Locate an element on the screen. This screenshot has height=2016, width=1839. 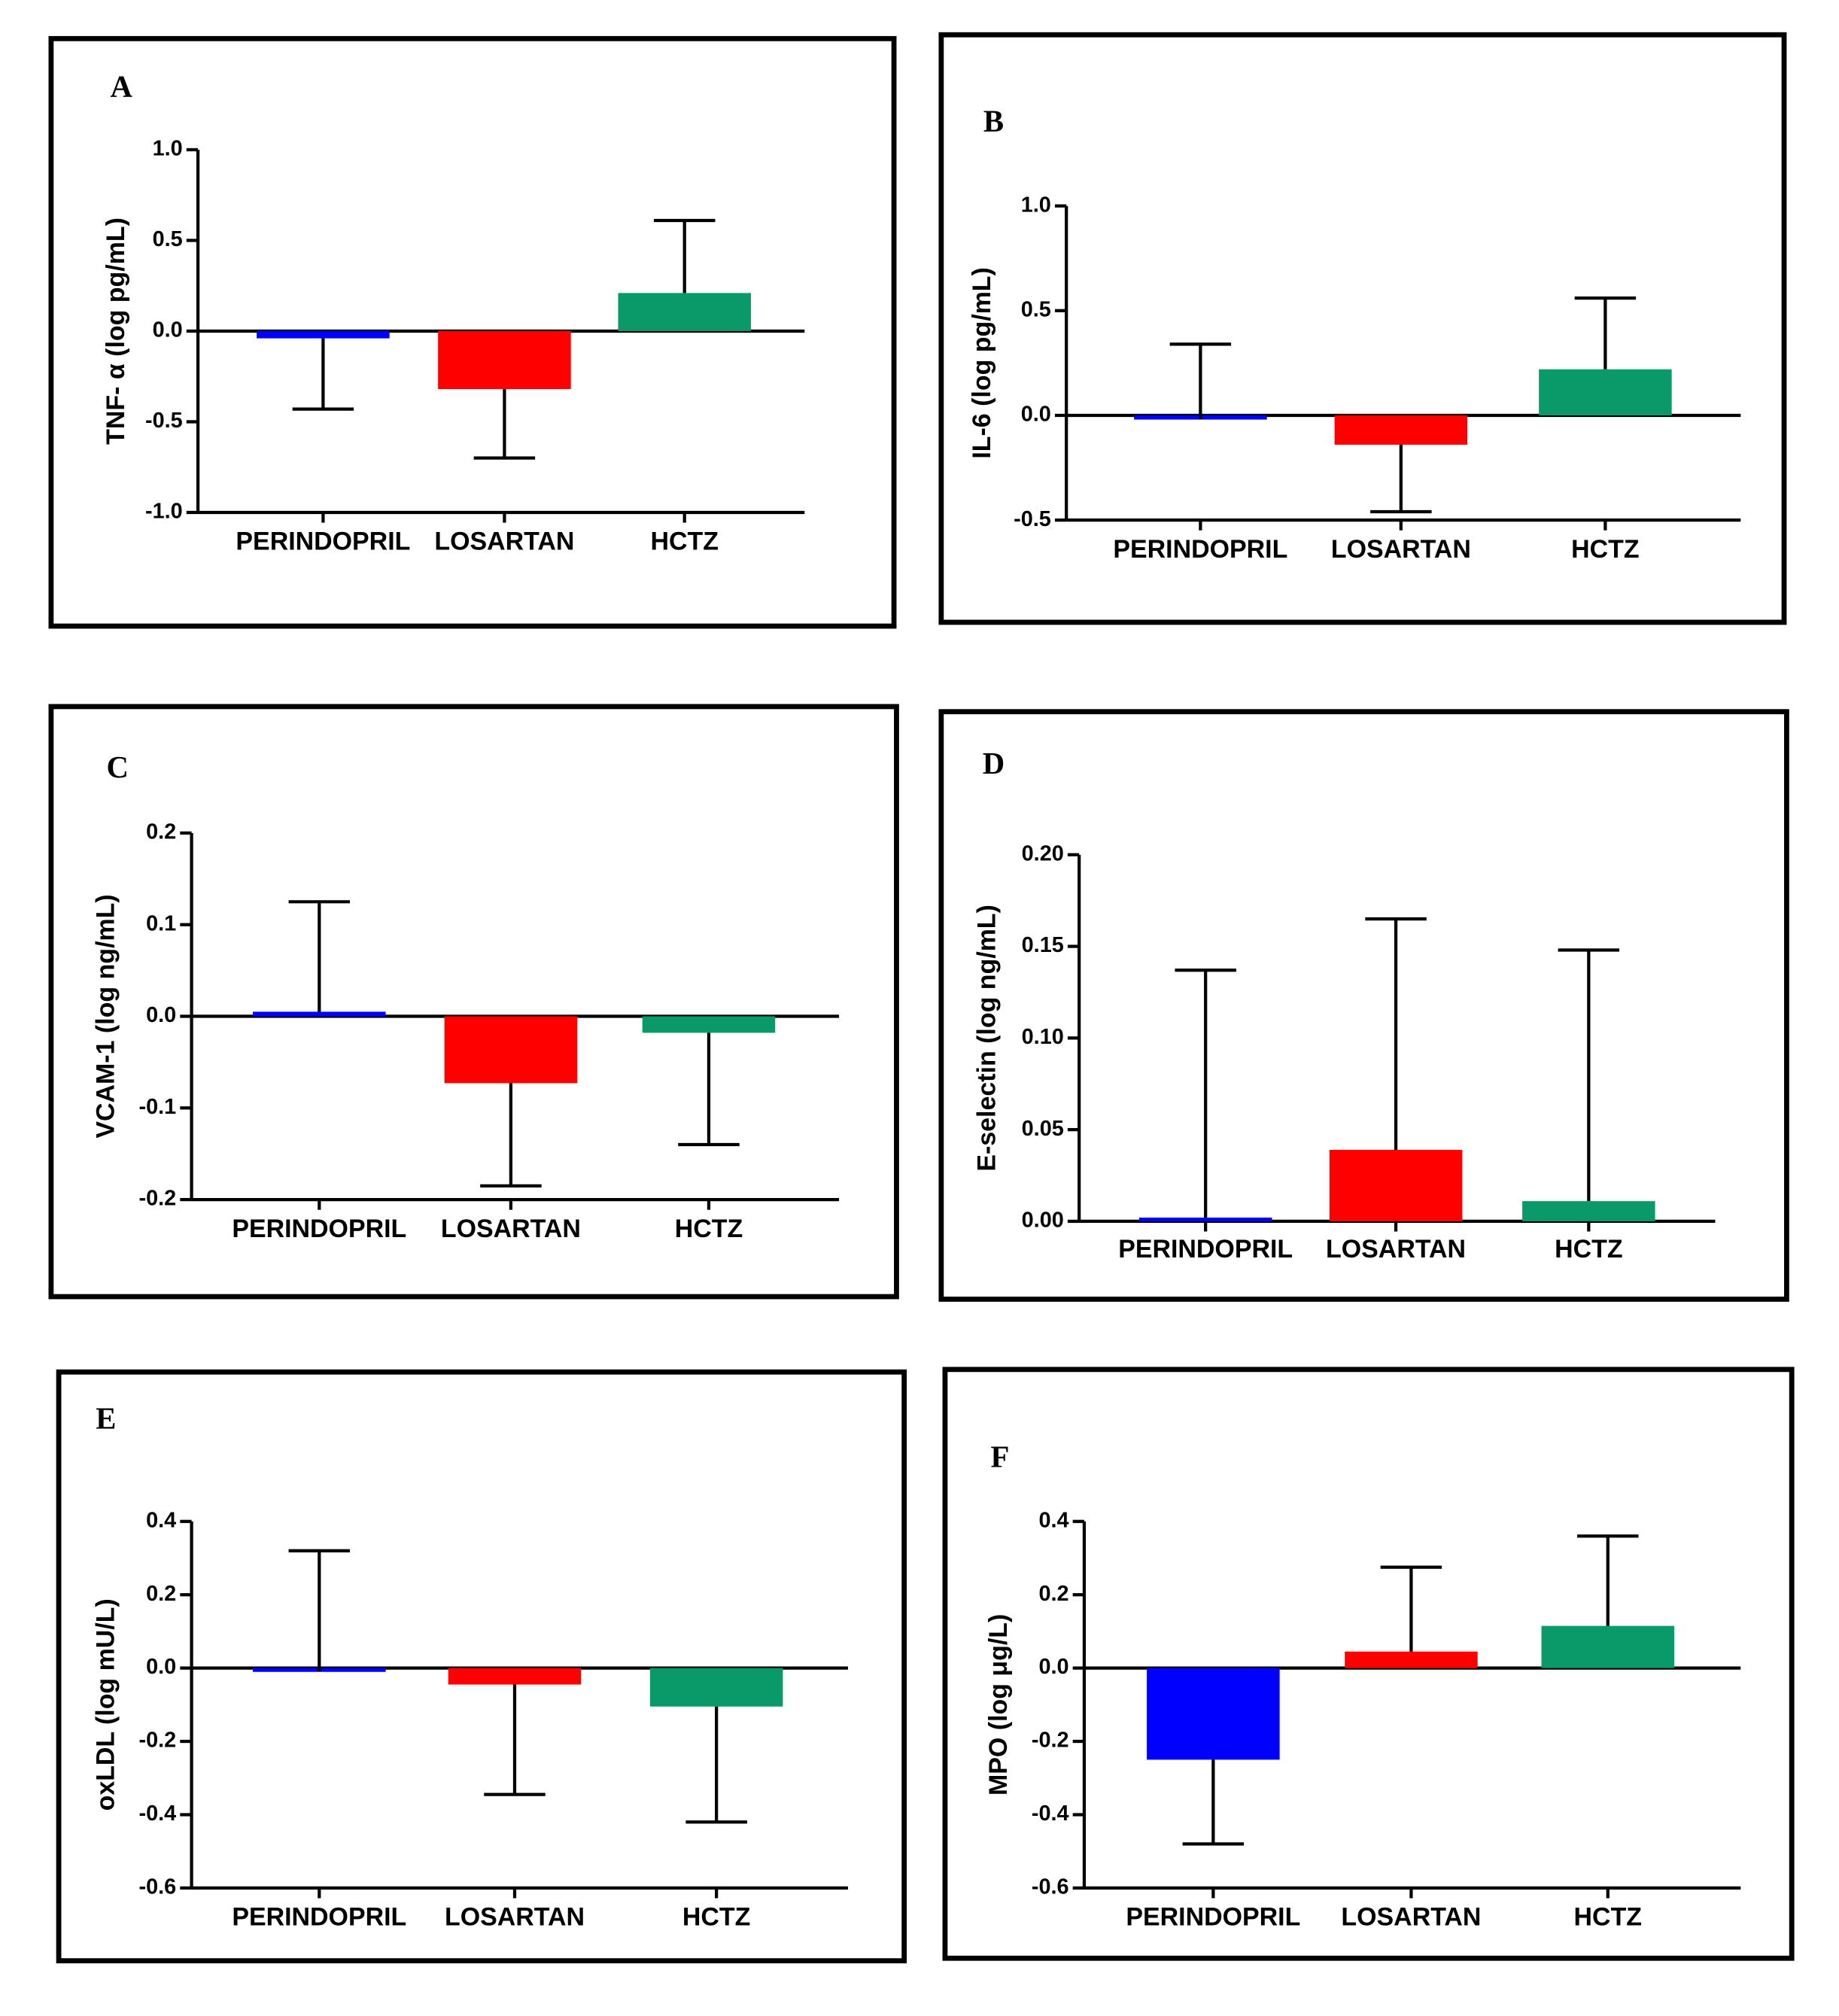
y-tick-label: 0.15 is located at coordinates (1043, 945).